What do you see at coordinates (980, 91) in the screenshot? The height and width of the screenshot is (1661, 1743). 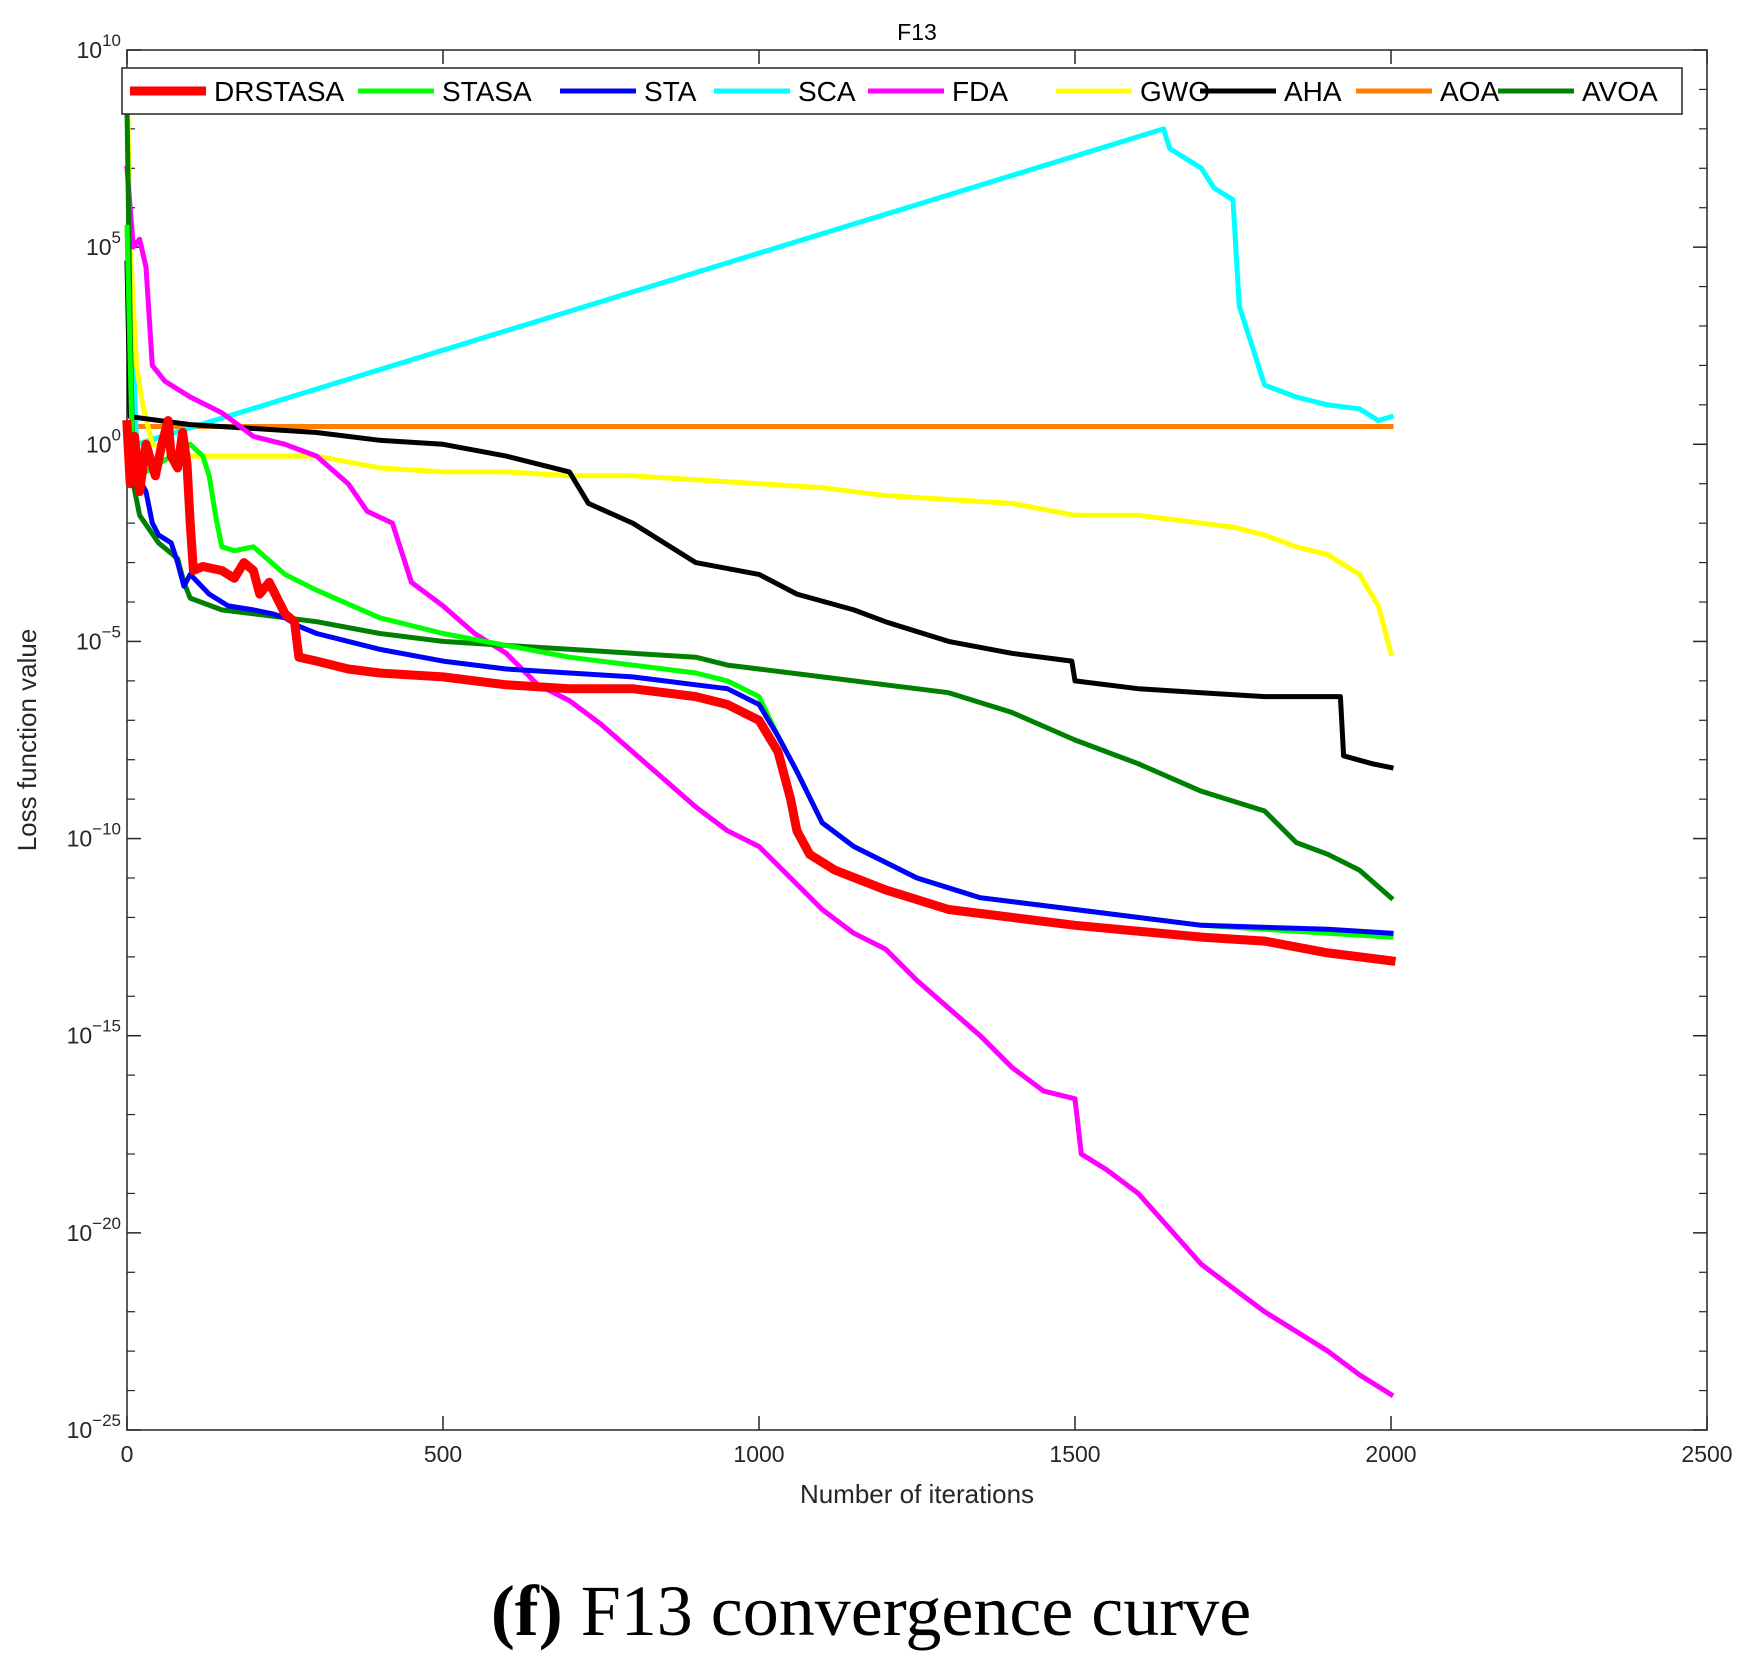 I see `legend-label-fda: FDA` at bounding box center [980, 91].